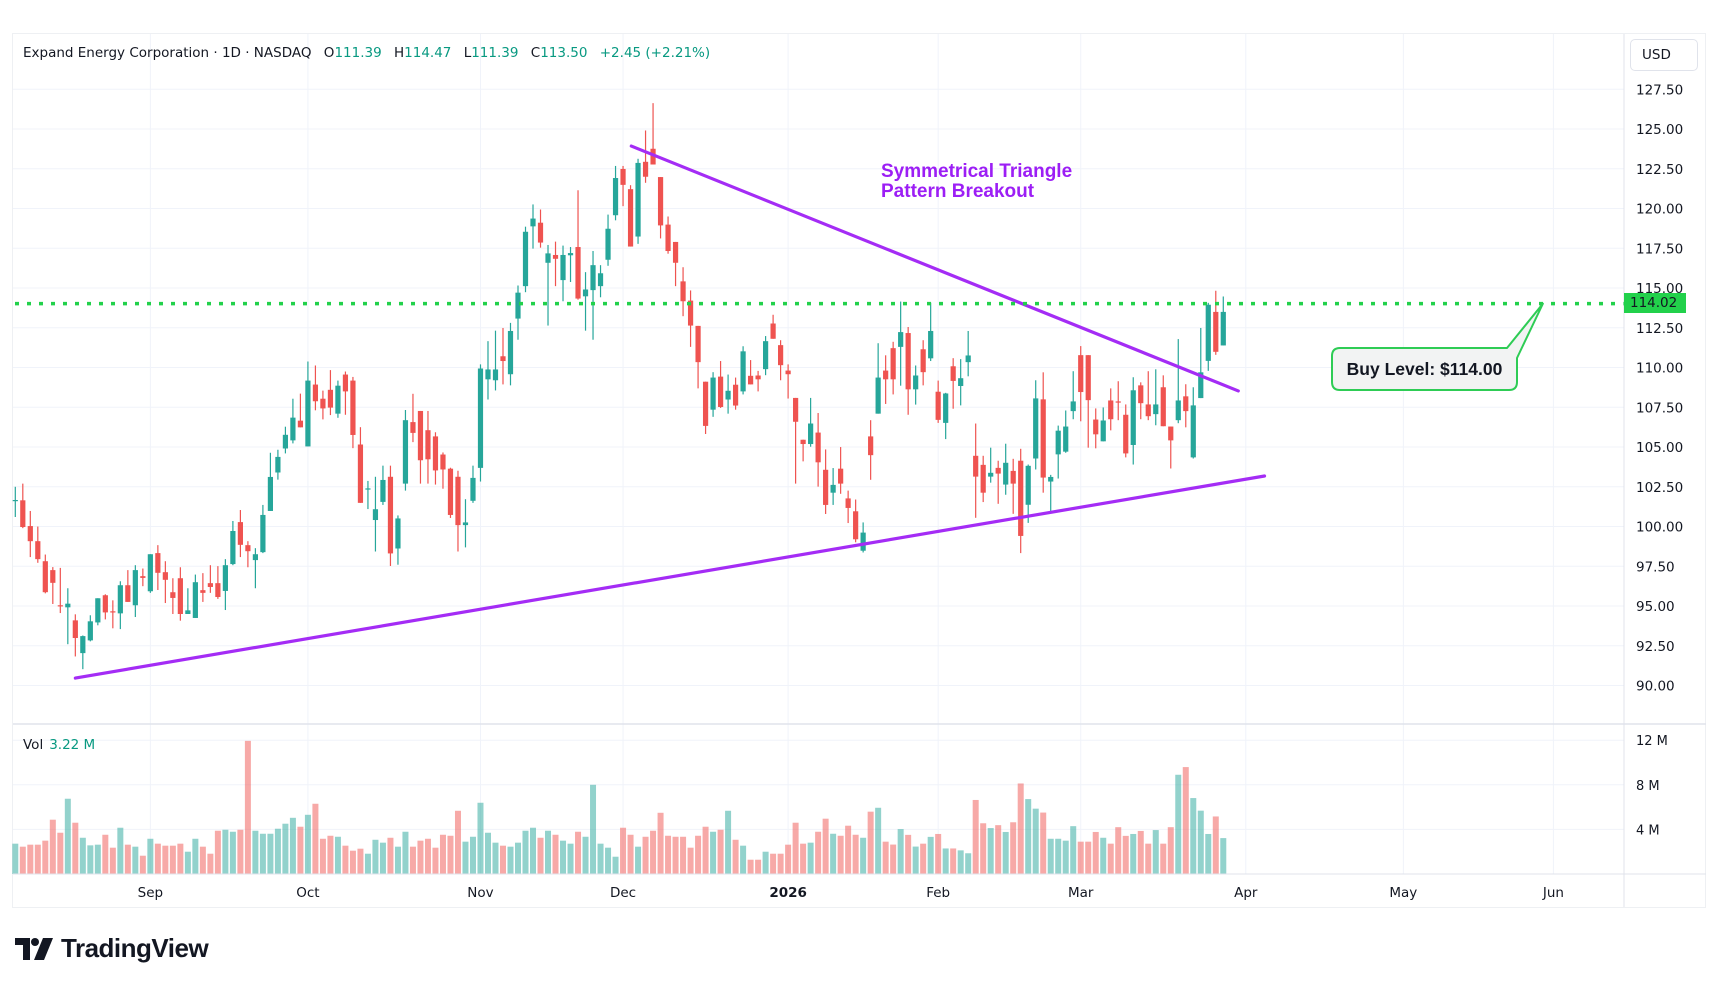  Describe the element at coordinates (167, 53) in the screenshot. I see `symbol-title: Expand Energy Corporation · 1D · NASDAQ` at that location.